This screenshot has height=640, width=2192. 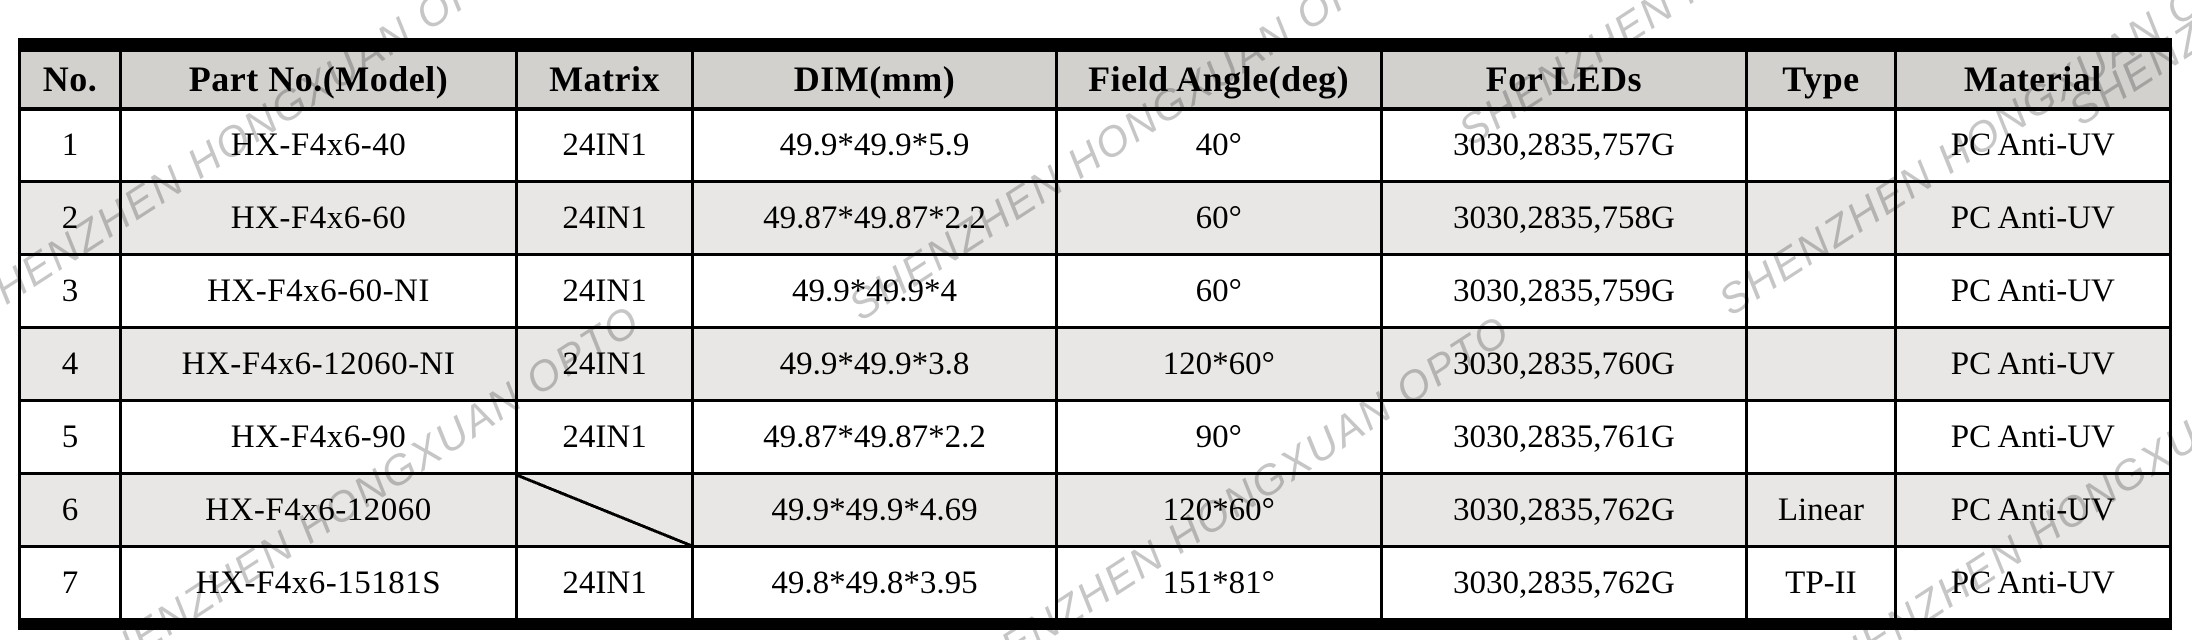 What do you see at coordinates (70, 364) in the screenshot?
I see `cell-no: 4` at bounding box center [70, 364].